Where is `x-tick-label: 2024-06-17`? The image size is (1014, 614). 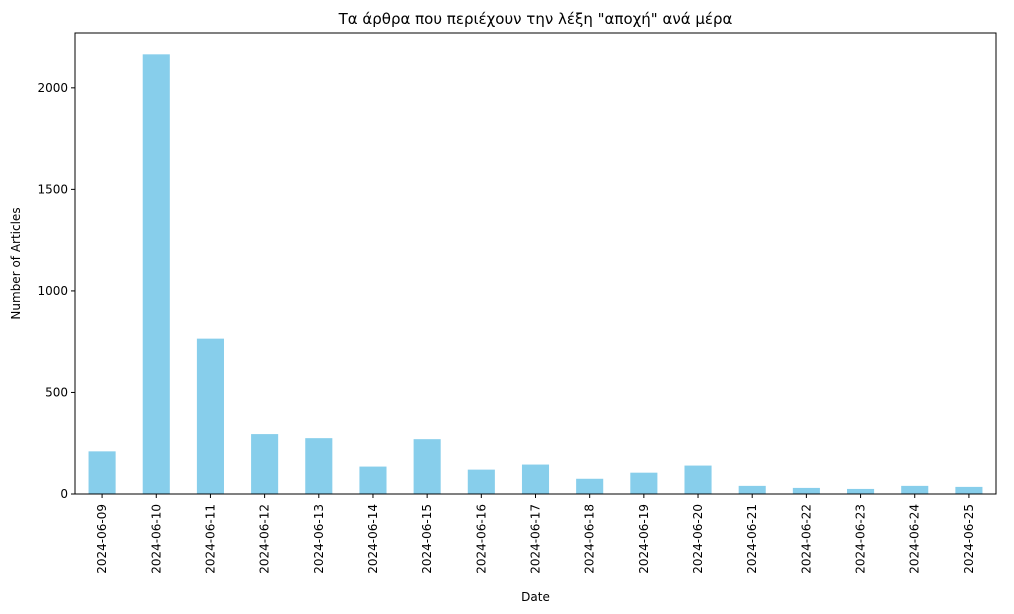 x-tick-label: 2024-06-17 is located at coordinates (536, 539).